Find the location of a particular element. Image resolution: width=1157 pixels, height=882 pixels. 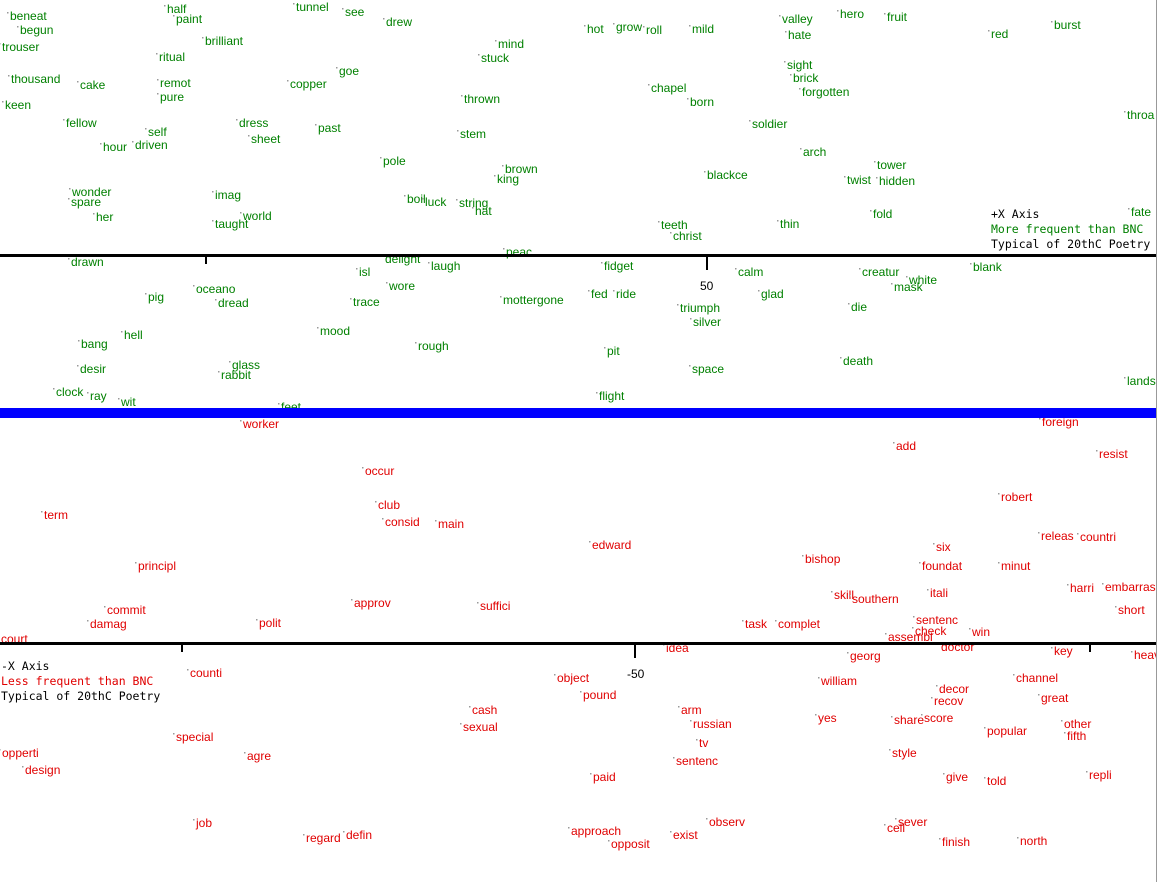

more-frequent-word-label: cake is located at coordinates (93, 85).